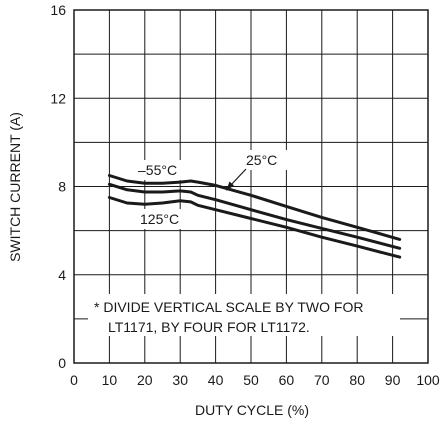 Image resolution: width=445 pixels, height=423 pixels. Describe the element at coordinates (15, 187) in the screenshot. I see `y-axis-label: SWITCH CURRENT (A)` at that location.